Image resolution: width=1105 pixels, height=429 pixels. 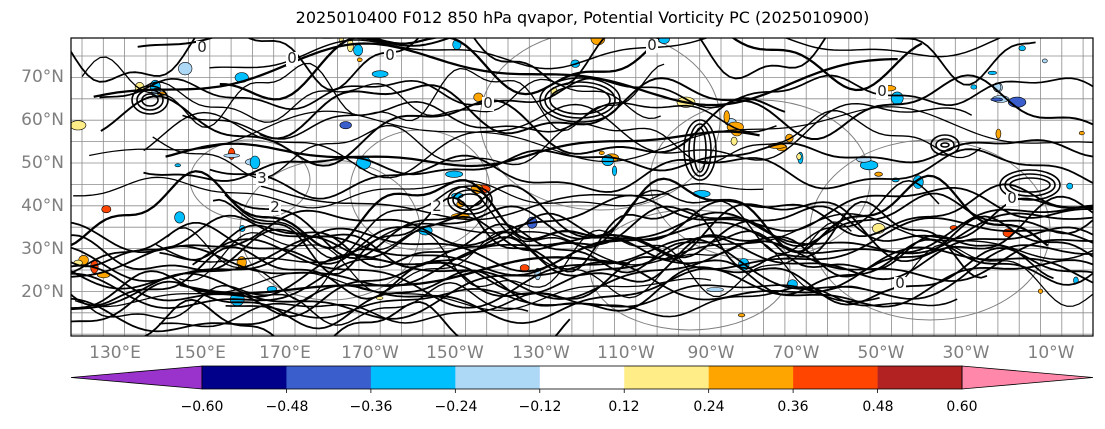 I want to click on lon-label: 150°E, so click(x=200, y=353).